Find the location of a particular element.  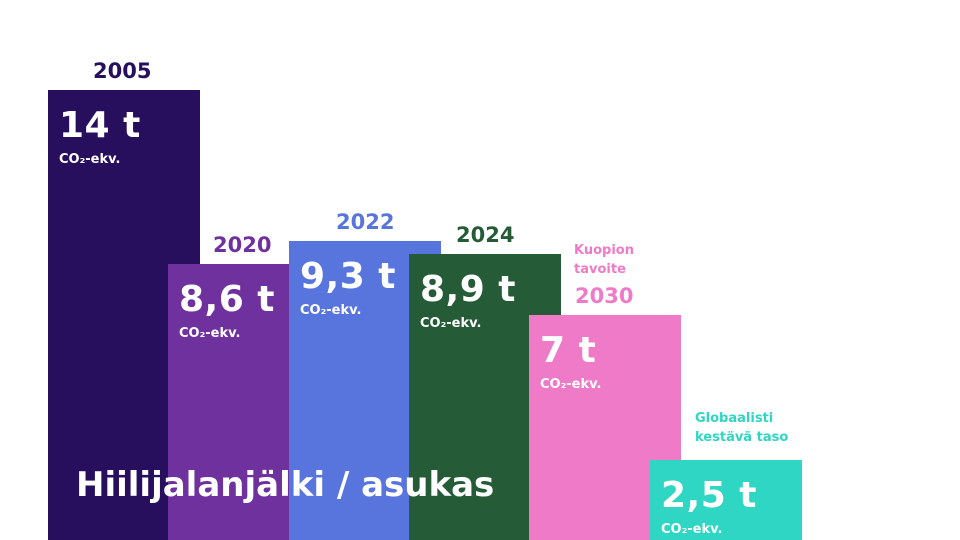

category-label: 2020 is located at coordinates (242, 245).